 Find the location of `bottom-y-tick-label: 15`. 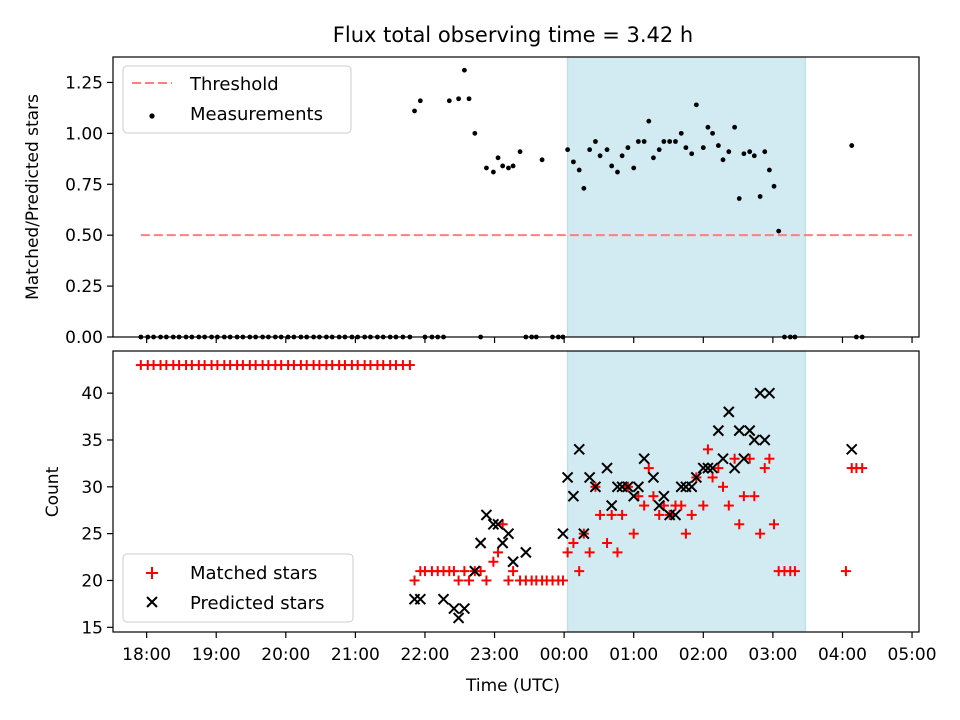

bottom-y-tick-label: 15 is located at coordinates (92, 628).